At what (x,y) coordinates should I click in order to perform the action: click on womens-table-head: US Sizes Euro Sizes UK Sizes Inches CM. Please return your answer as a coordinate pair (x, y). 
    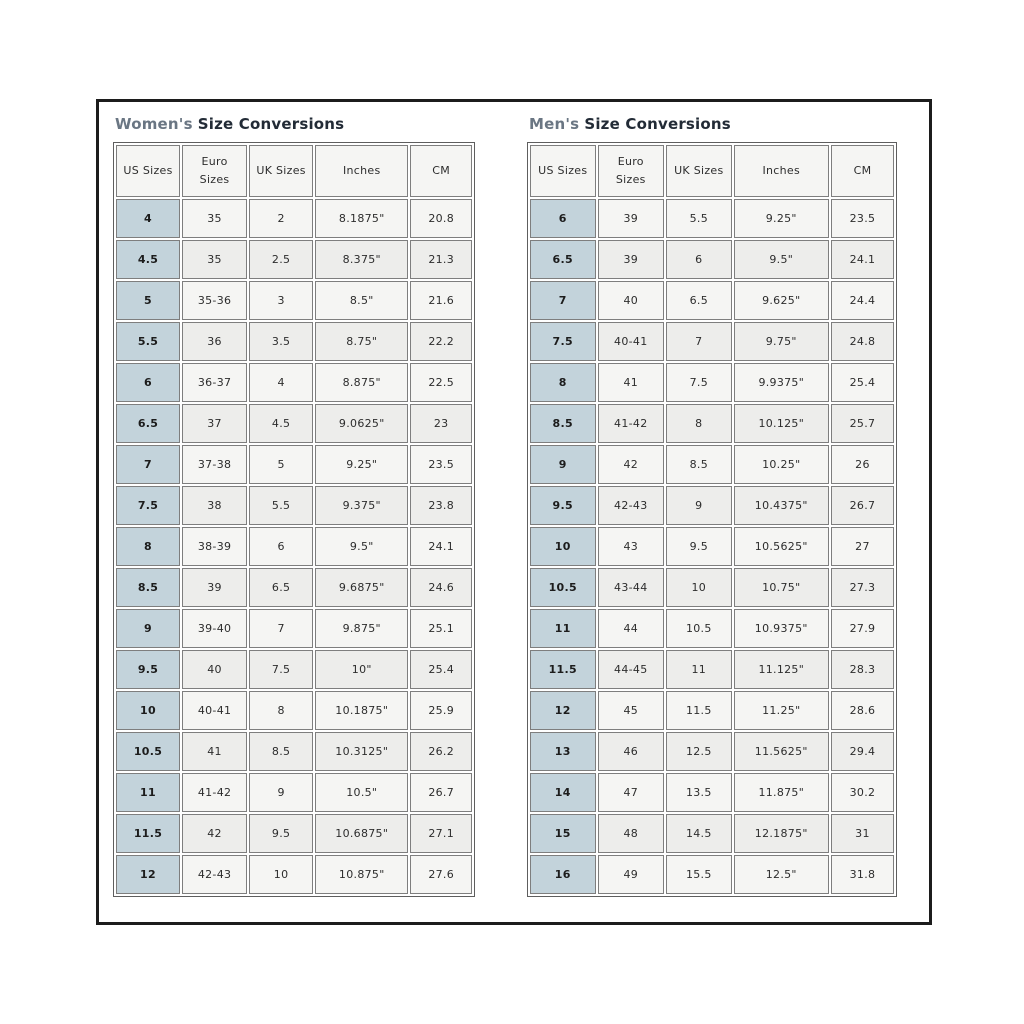
    Looking at the image, I should click on (294, 171).